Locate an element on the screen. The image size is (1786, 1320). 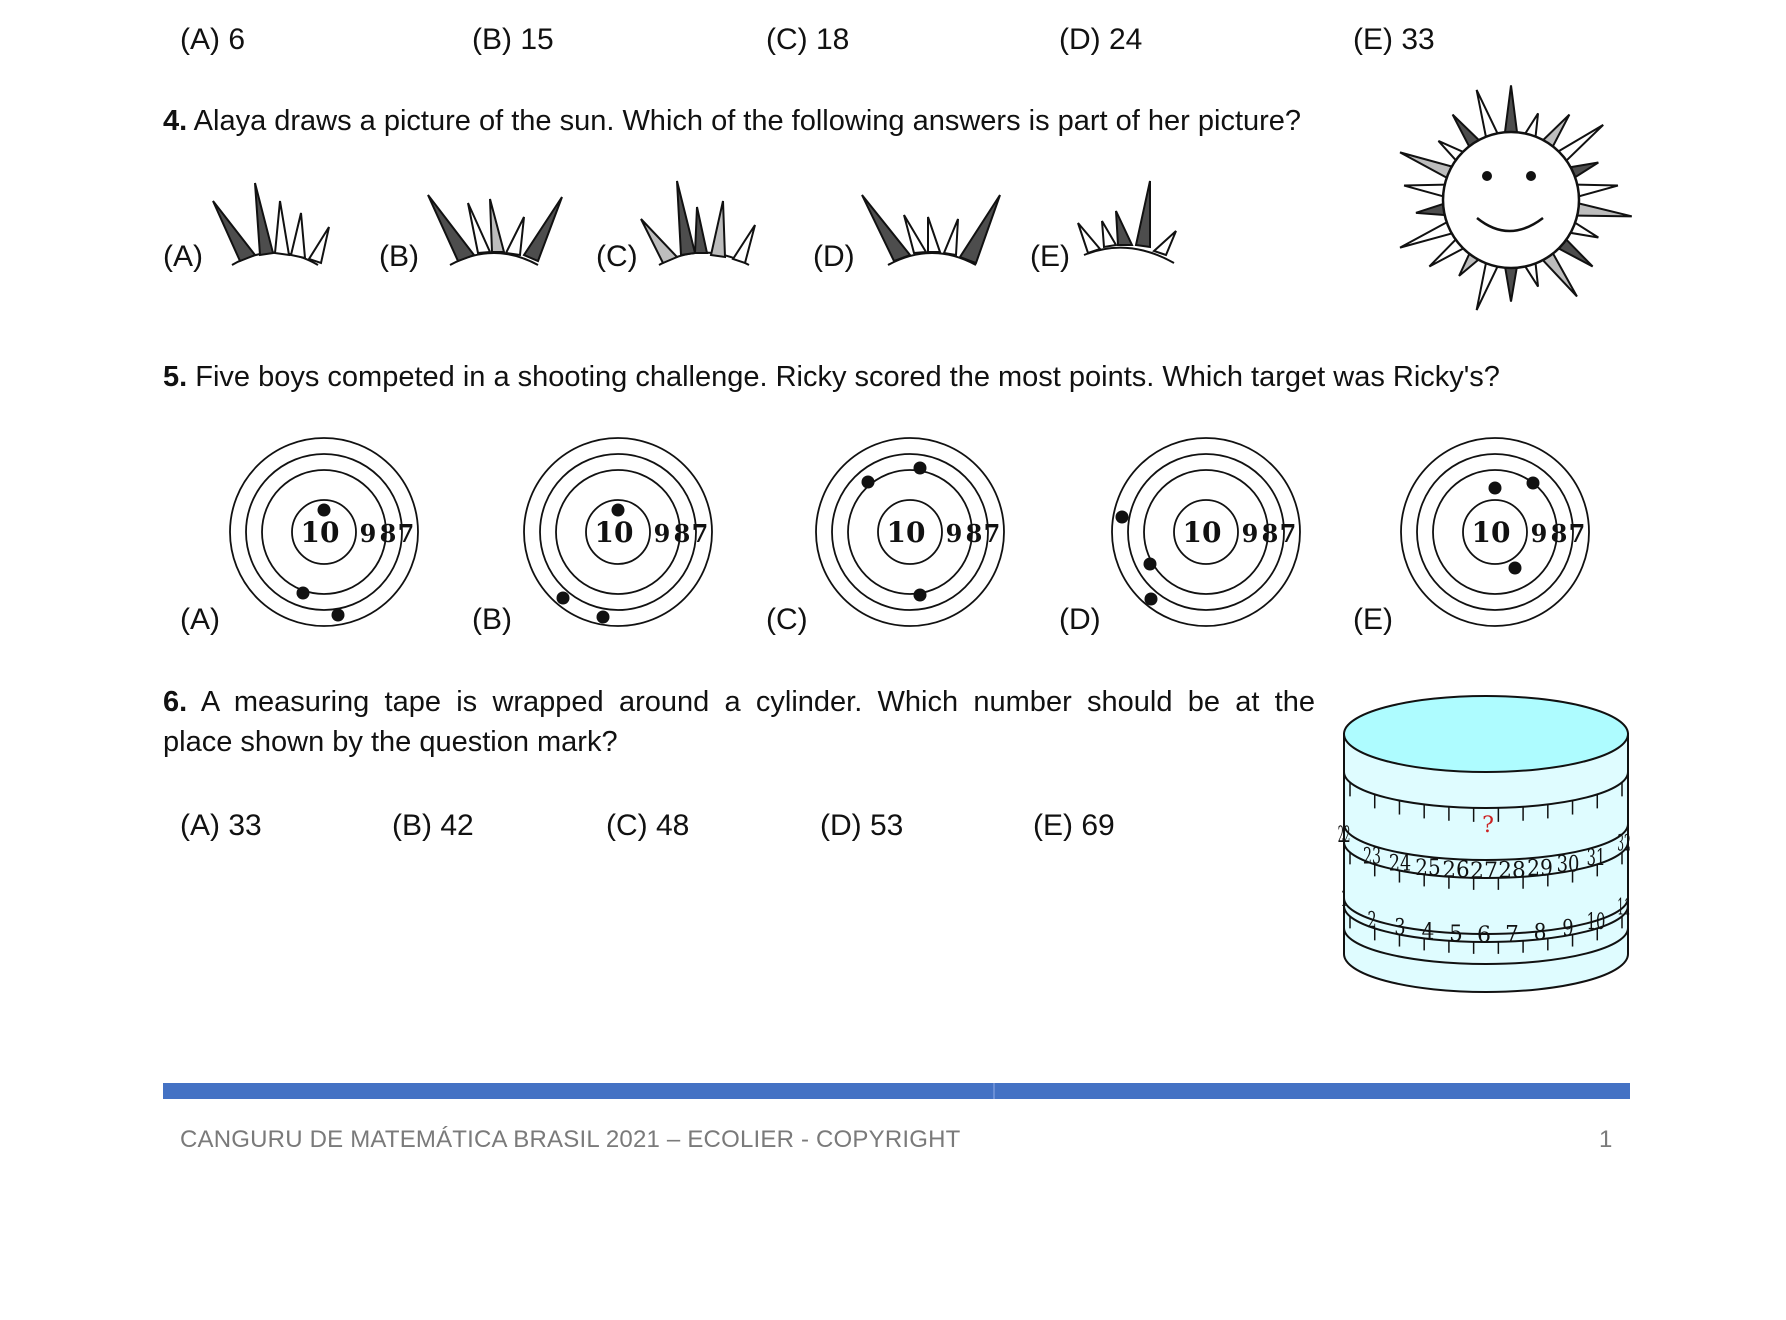
tape-number-23: 23 is located at coordinates (1372, 856).